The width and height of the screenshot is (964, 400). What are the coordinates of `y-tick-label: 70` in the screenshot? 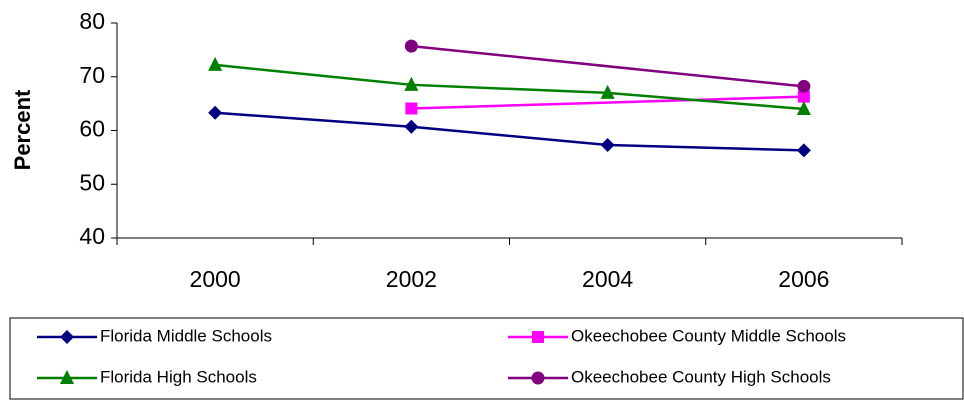 It's located at (92, 75).